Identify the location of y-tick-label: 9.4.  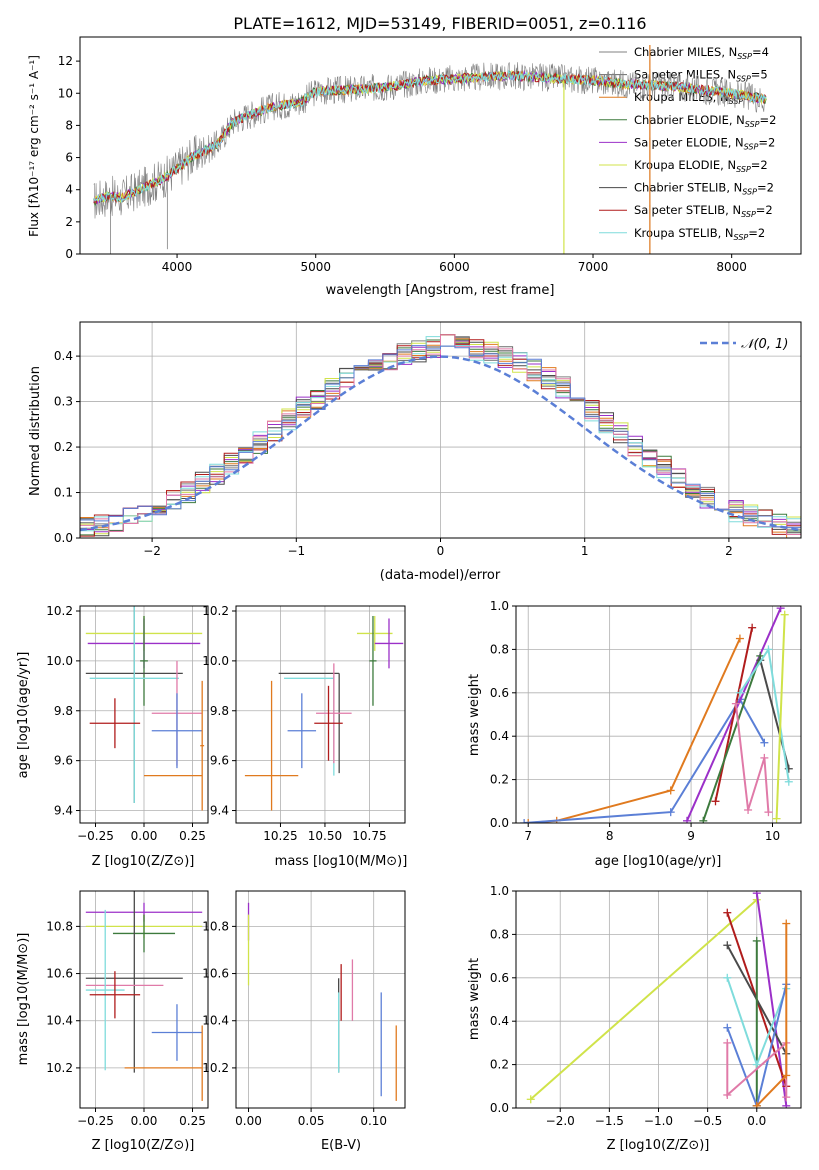
(63, 811).